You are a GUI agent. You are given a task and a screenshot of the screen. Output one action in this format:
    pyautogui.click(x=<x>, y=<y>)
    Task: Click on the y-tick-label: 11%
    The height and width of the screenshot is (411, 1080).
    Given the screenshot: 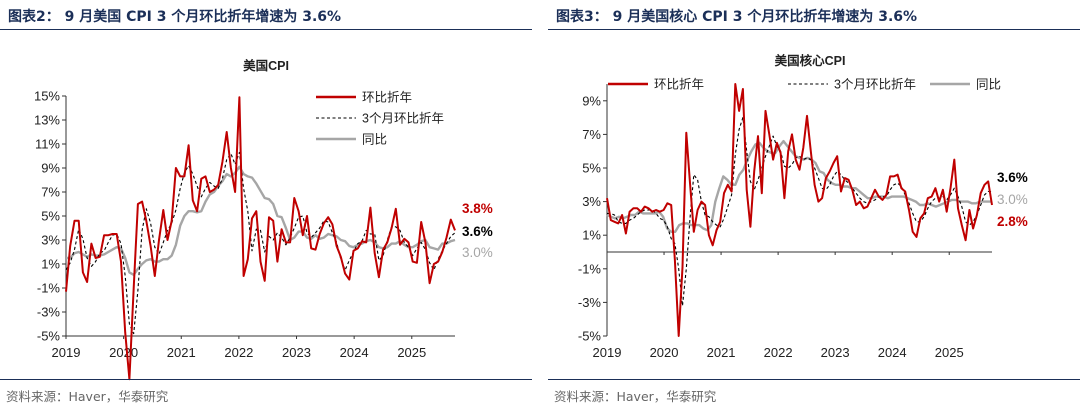 What is the action you would take?
    pyautogui.click(x=47, y=144)
    